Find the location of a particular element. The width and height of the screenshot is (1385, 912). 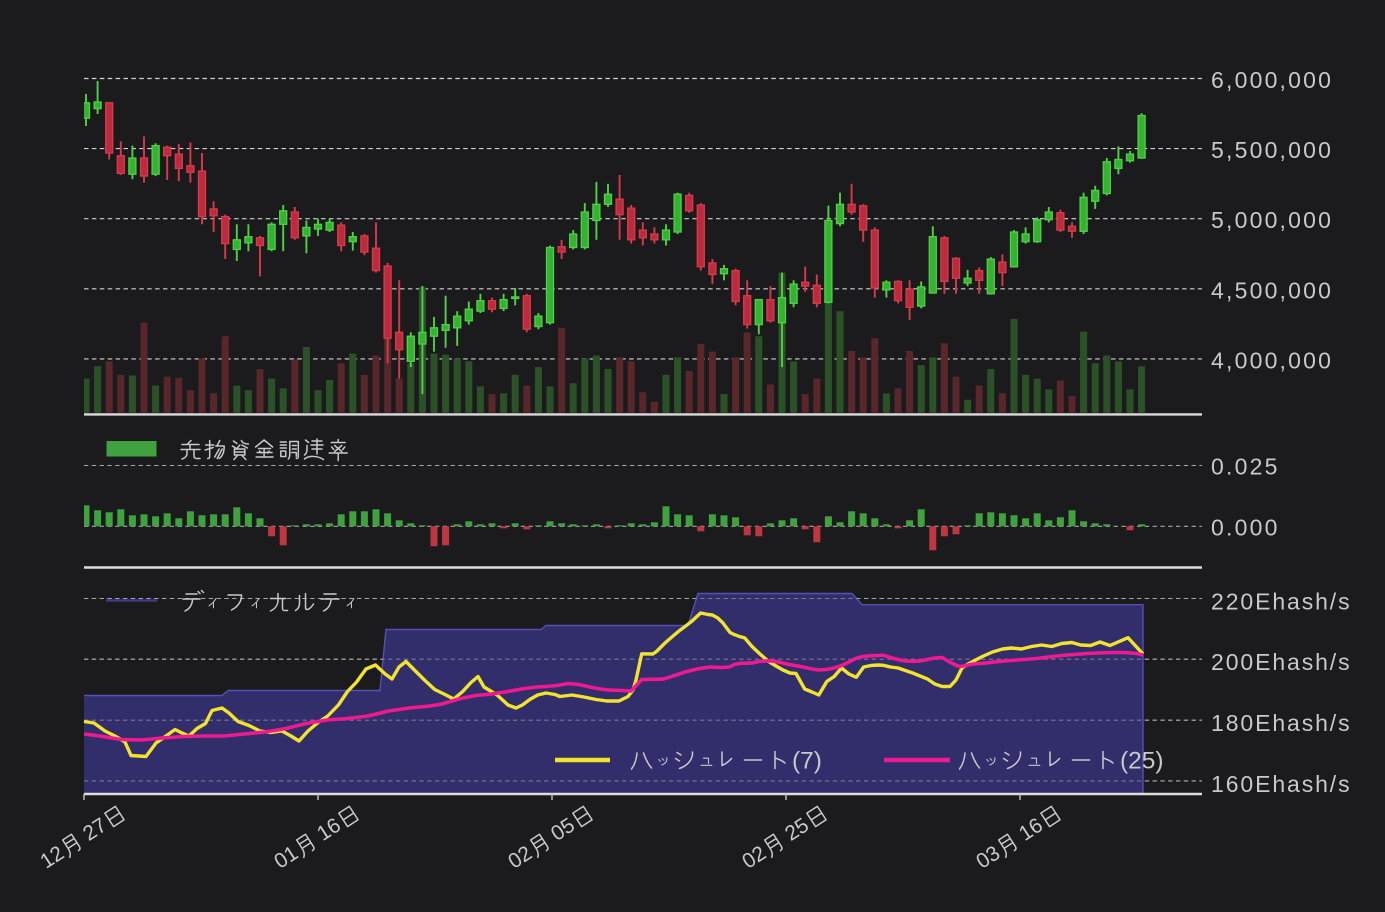

svg-text: 160Ehash/s is located at coordinates (1281, 784).